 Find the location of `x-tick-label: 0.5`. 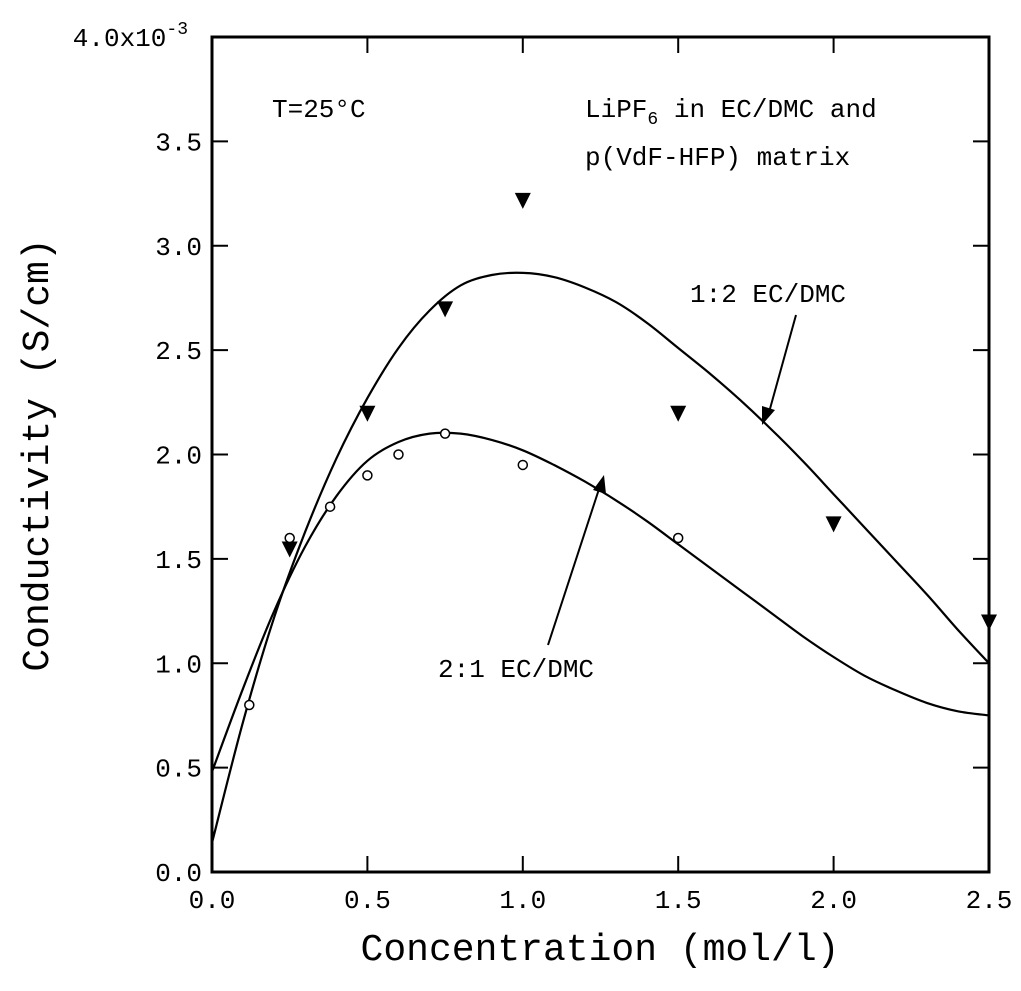

x-tick-label: 0.5 is located at coordinates (367, 901).